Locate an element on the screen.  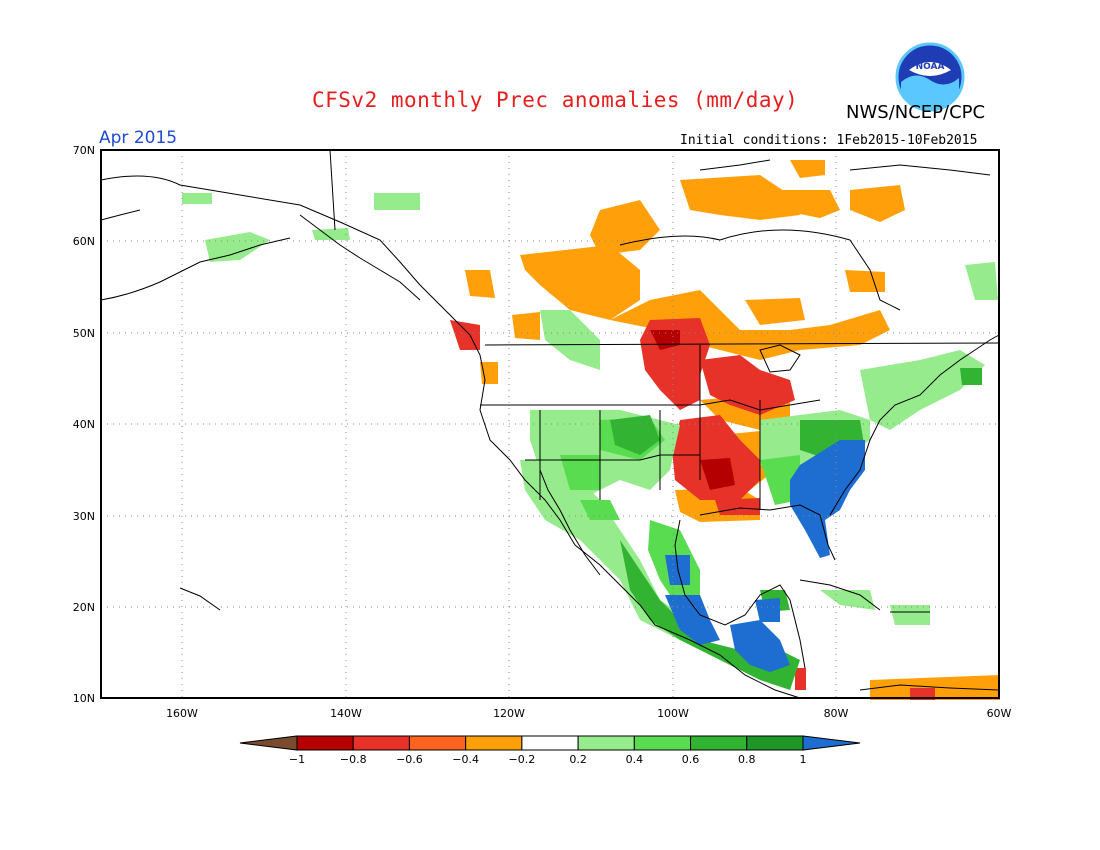
colorbar-tick-label: 0.8 is located at coordinates (747, 759).